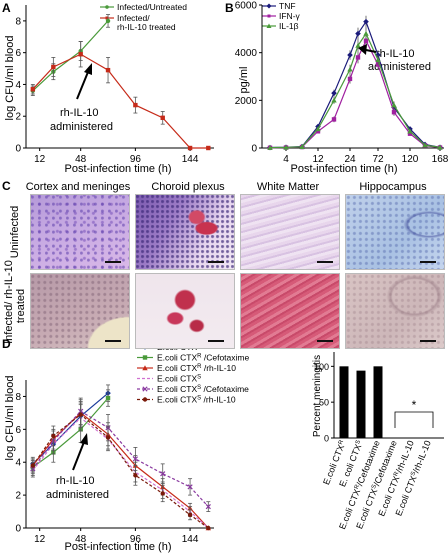  What do you see at coordinates (18, 397) in the screenshot?
I see `panel-d-ytick-label: 8` at bounding box center [18, 397].